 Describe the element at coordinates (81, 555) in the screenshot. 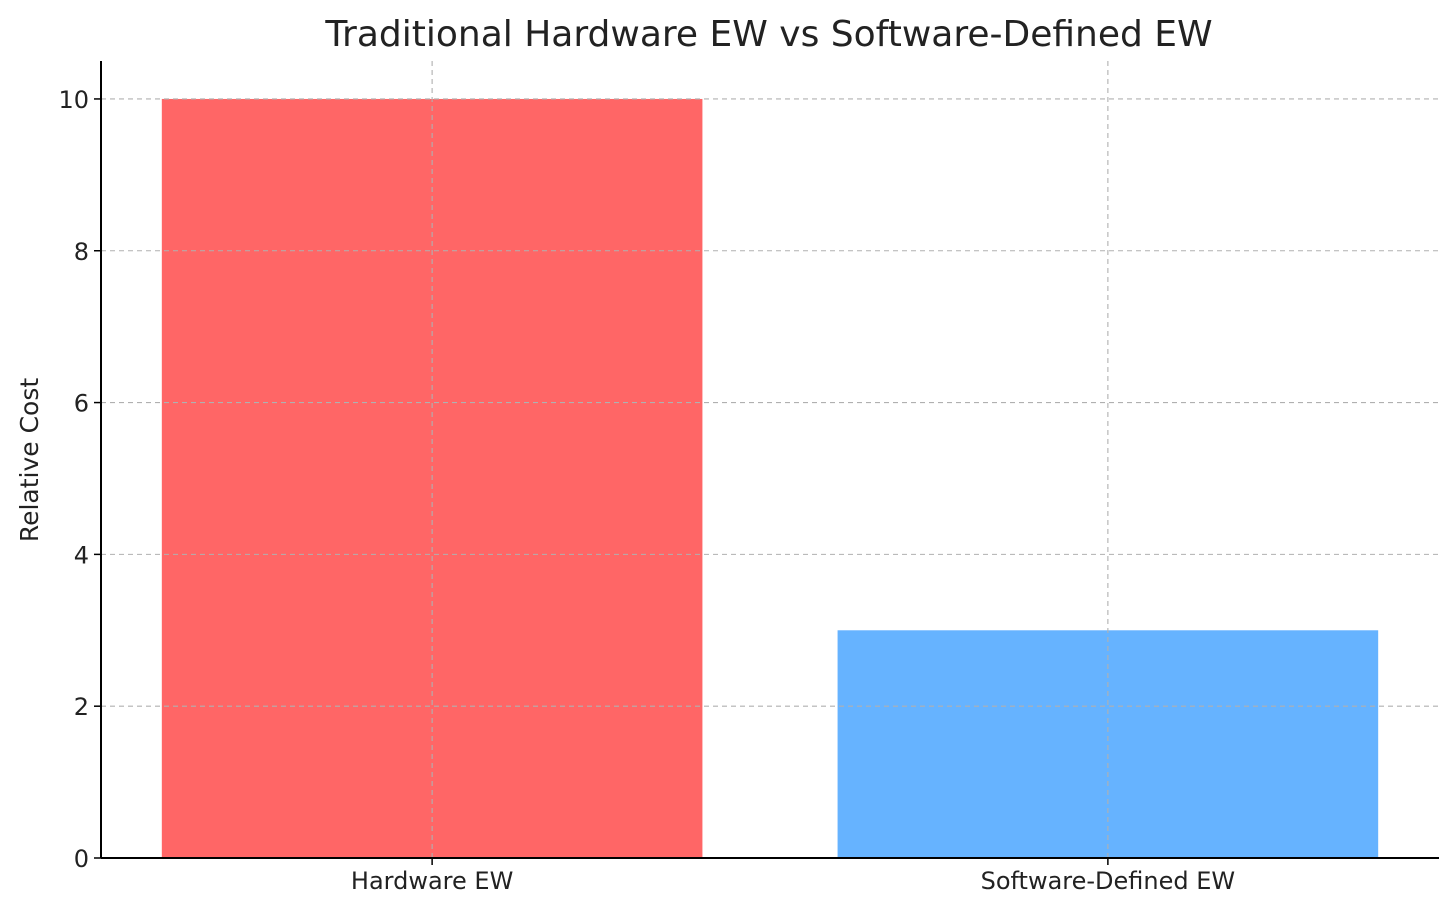

I see `y-tick-label: 4` at that location.